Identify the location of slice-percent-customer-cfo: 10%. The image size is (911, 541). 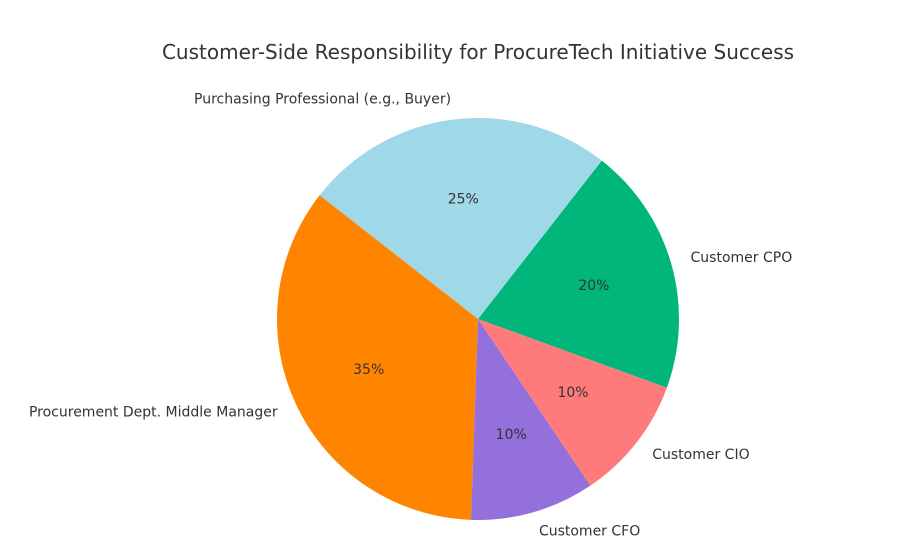
(511, 435).